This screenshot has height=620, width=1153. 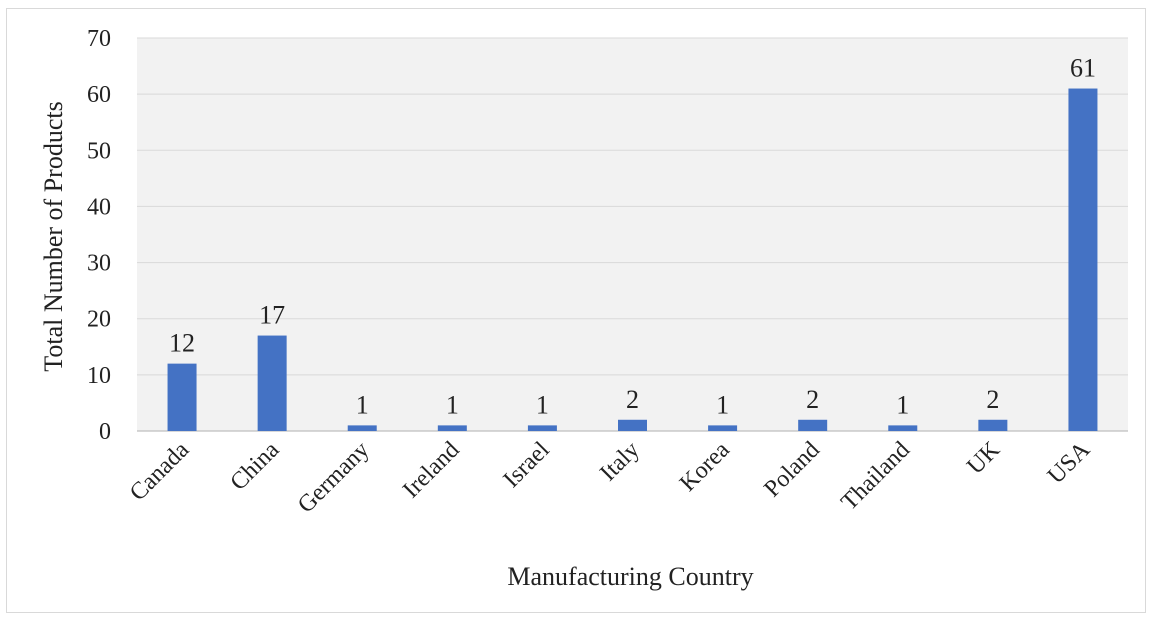 I want to click on x-axis-title: Manufacturing Country, so click(x=630, y=576).